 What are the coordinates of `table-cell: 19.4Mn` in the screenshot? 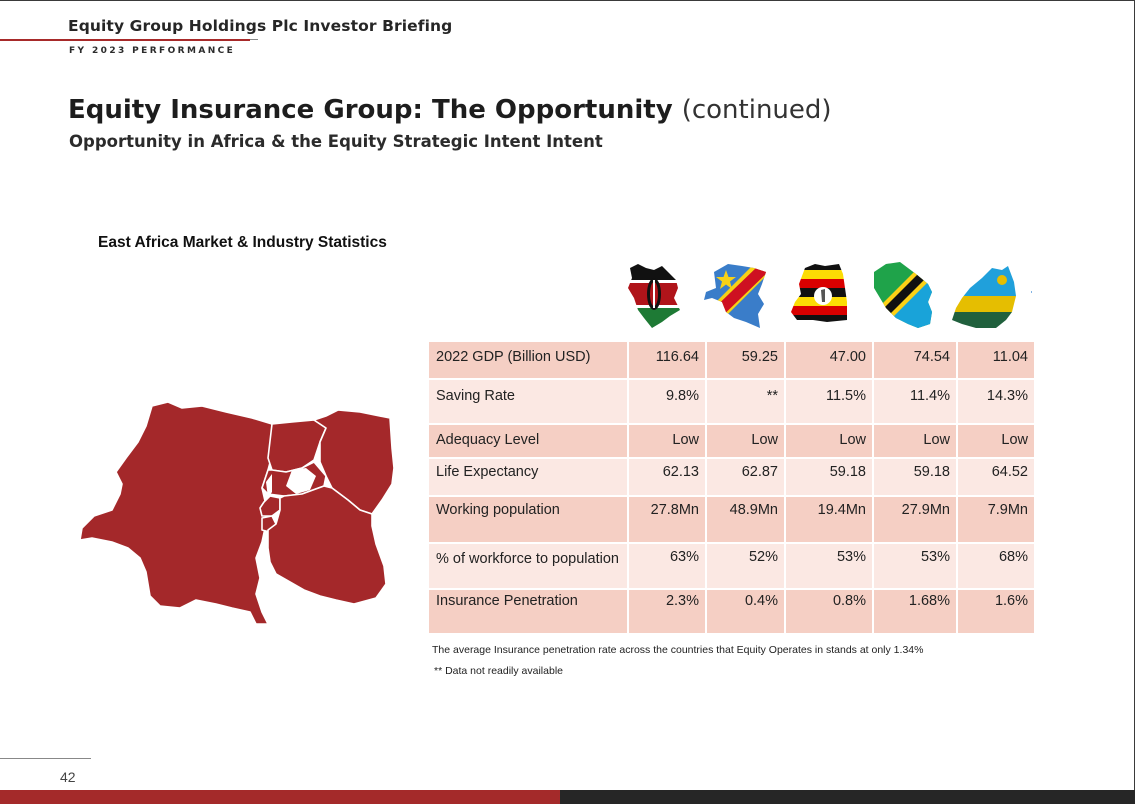 It's located at (830, 520).